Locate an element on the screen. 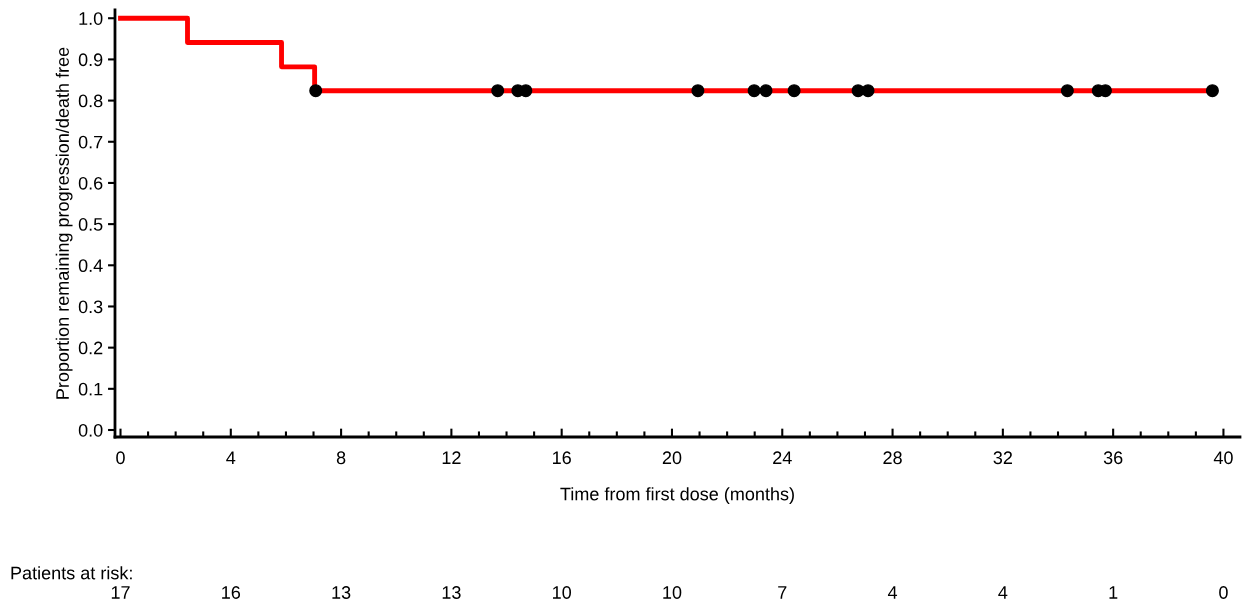 Image resolution: width=1253 pixels, height=608 pixels. x-tick-label: 36 is located at coordinates (1113, 458).